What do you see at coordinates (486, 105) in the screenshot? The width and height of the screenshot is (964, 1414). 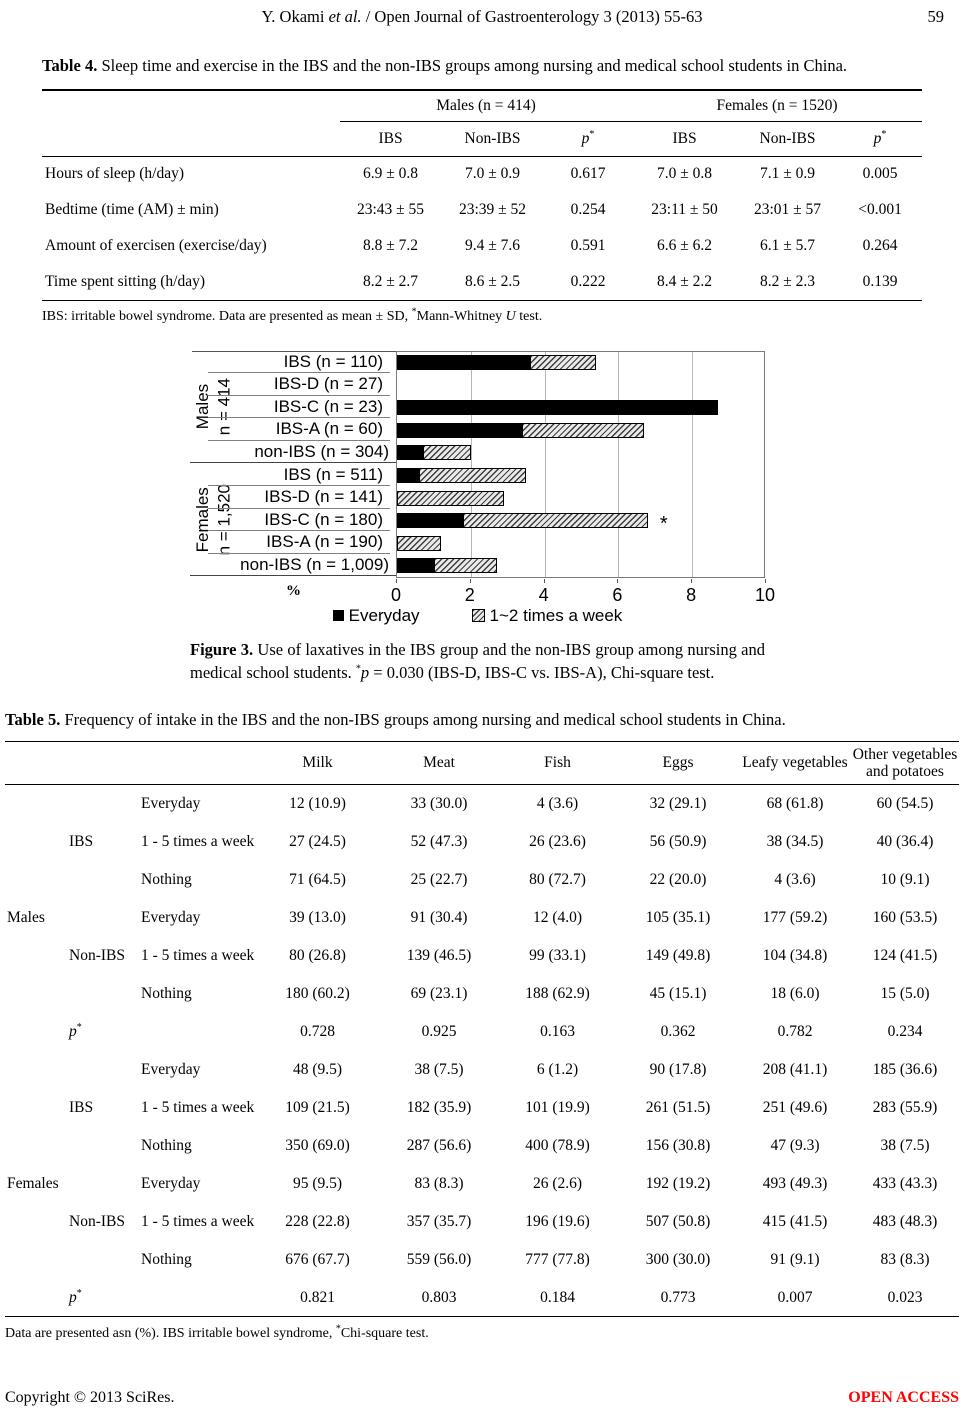 I see `table4-group-males: Males (n = 414)` at bounding box center [486, 105].